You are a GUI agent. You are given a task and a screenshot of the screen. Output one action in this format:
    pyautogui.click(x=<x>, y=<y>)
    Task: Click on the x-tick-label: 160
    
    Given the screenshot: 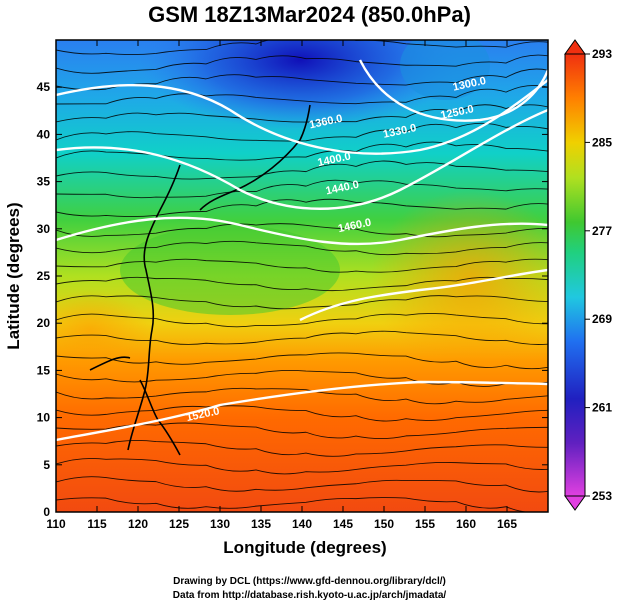 What is the action you would take?
    pyautogui.click(x=466, y=524)
    